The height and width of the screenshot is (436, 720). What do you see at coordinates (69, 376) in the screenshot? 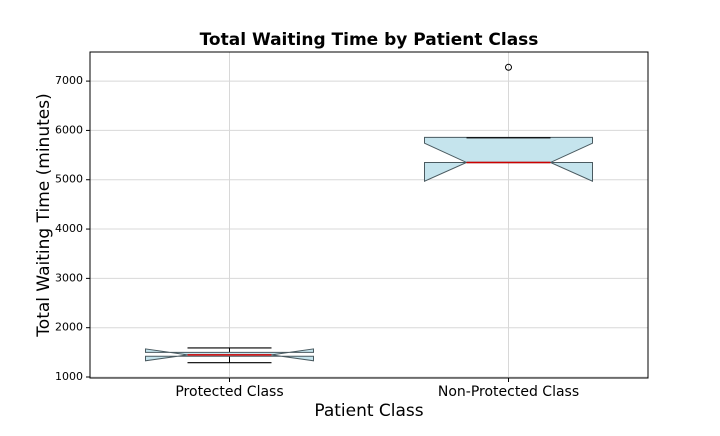
I see `y-tick-label: 1000` at bounding box center [69, 376].